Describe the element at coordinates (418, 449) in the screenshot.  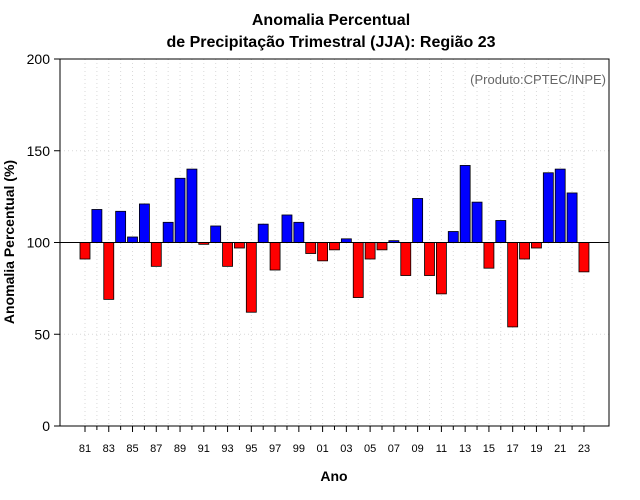
I see `x-tick-label: 09` at that location.